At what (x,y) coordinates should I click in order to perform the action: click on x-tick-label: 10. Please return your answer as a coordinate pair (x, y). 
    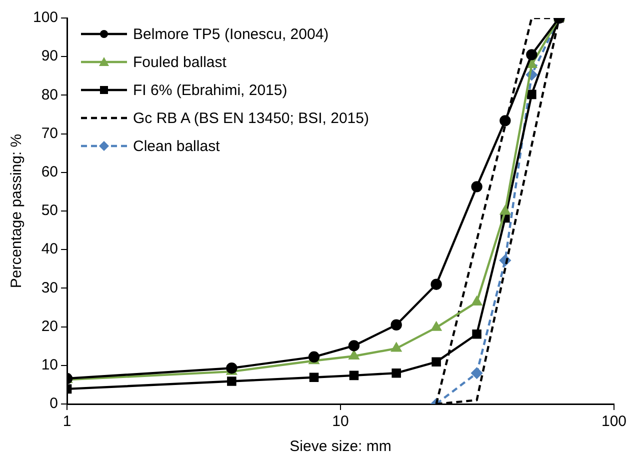
    Looking at the image, I should click on (340, 421).